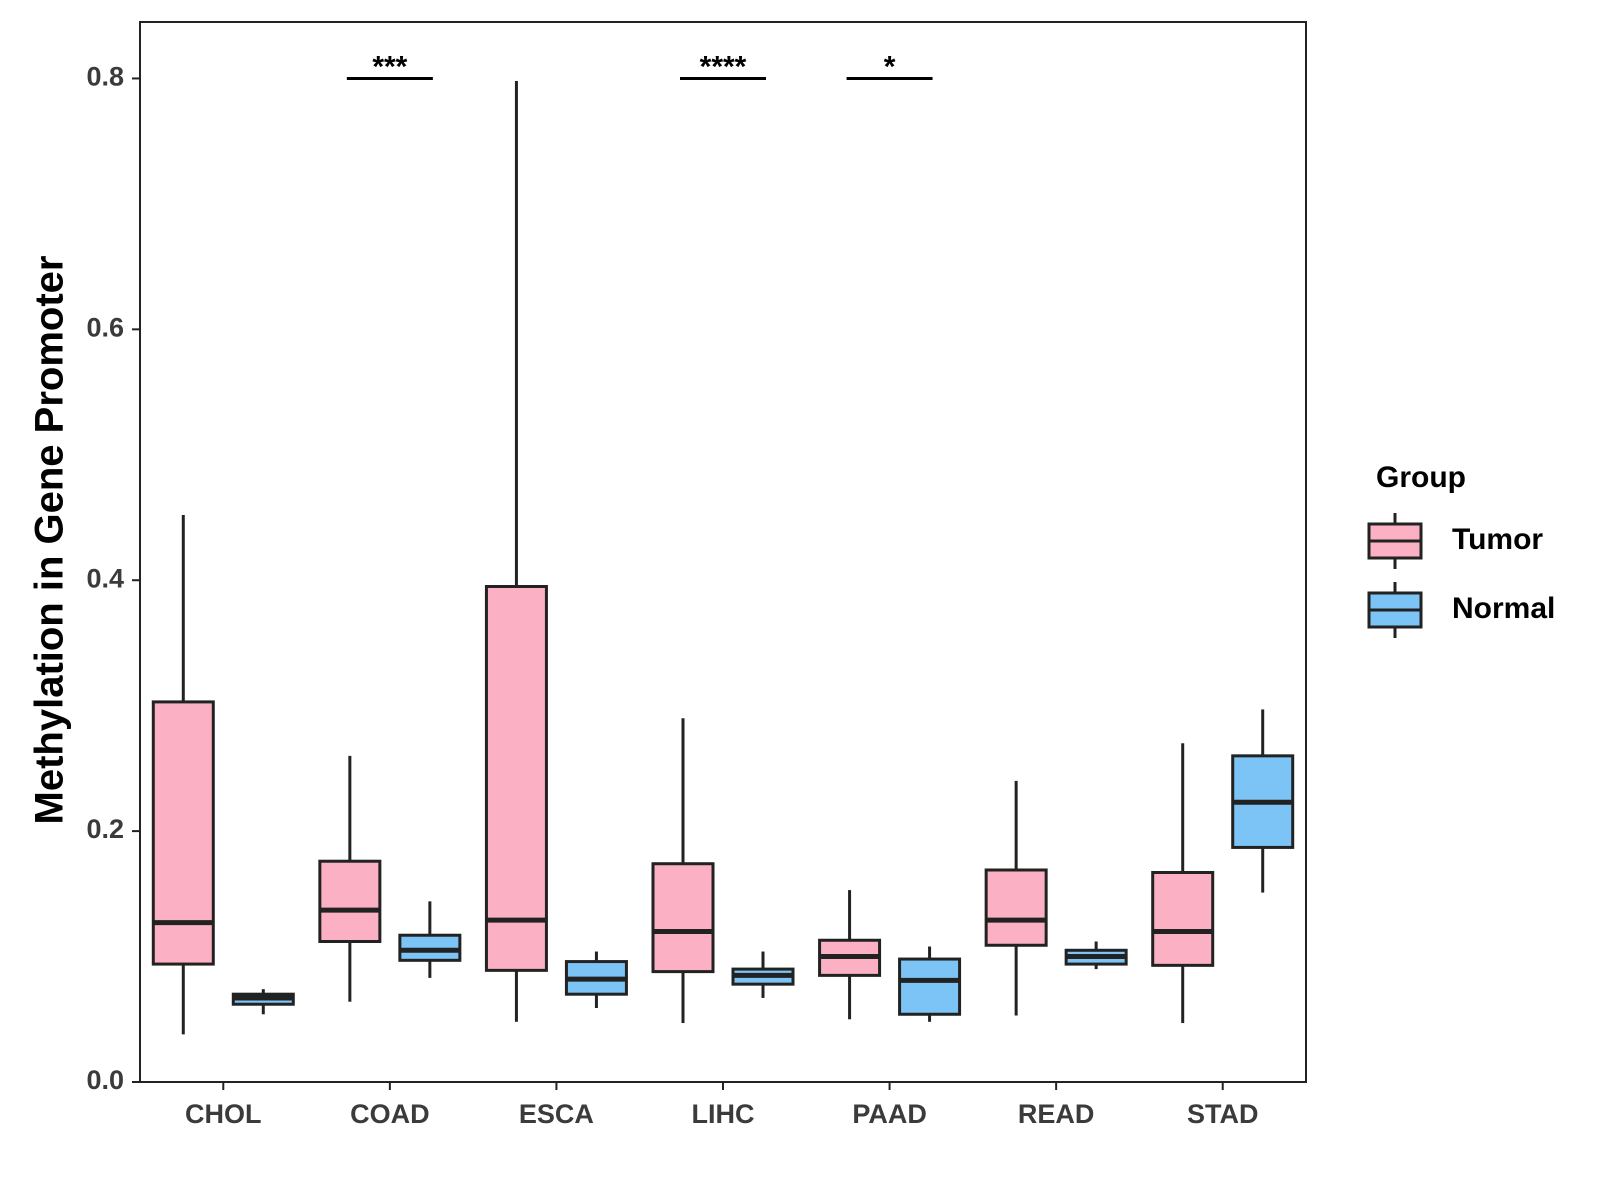 The height and width of the screenshot is (1200, 1600). What do you see at coordinates (1421, 477) in the screenshot?
I see `legend-title: Group` at bounding box center [1421, 477].